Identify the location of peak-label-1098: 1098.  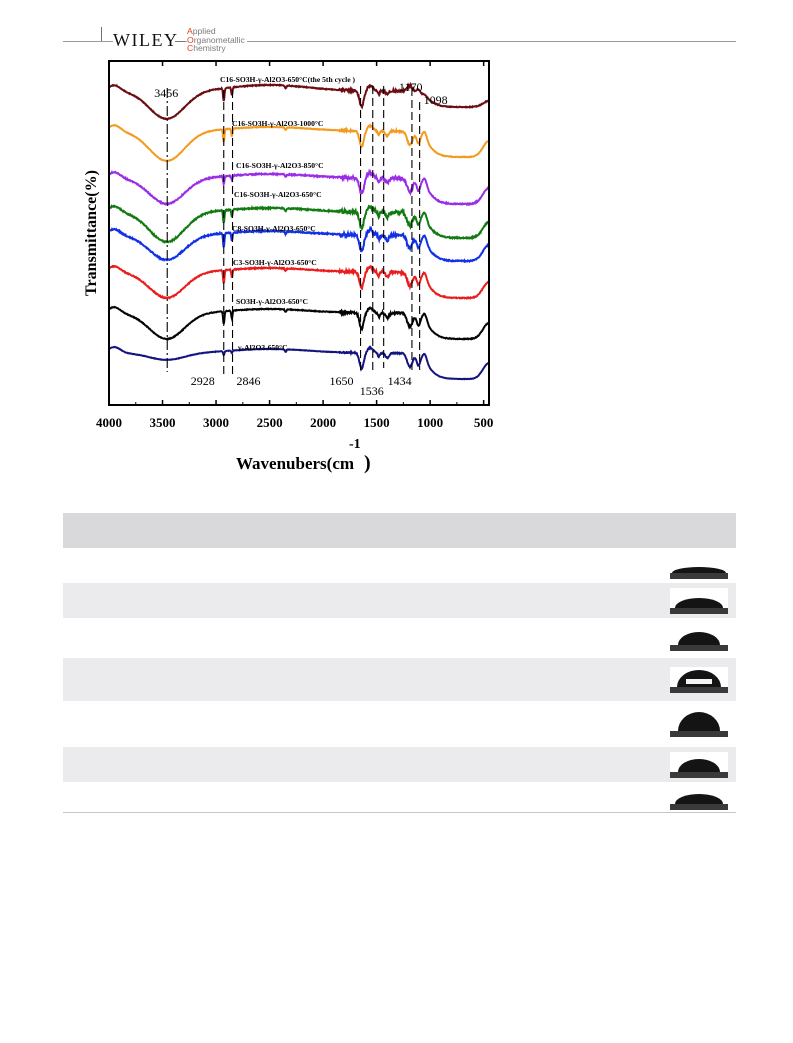
(436, 100).